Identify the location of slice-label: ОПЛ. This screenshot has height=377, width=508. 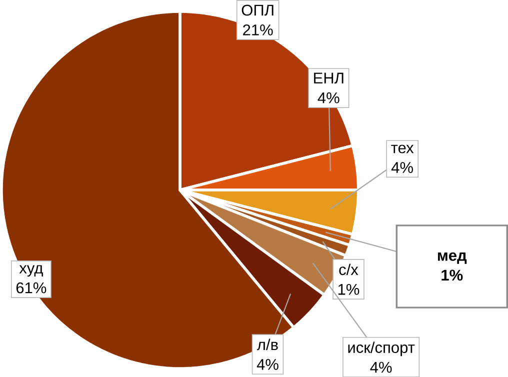
(258, 10).